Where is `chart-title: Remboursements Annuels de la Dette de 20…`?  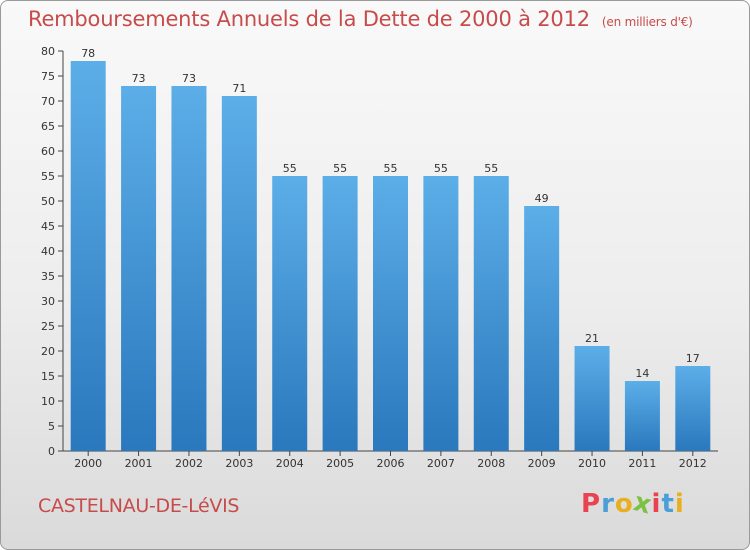 chart-title: Remboursements Annuels de la Dette de 20… is located at coordinates (360, 19).